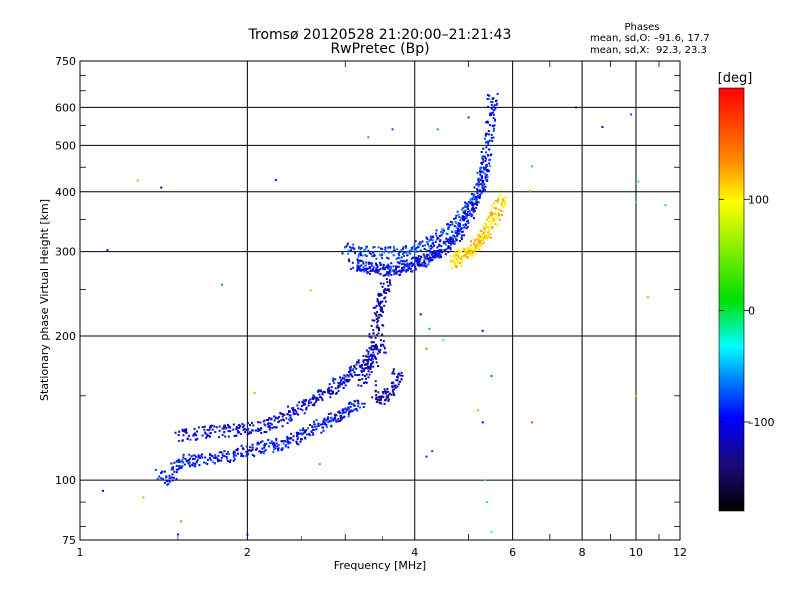  I want to click on x-tick-label: 6, so click(512, 552).